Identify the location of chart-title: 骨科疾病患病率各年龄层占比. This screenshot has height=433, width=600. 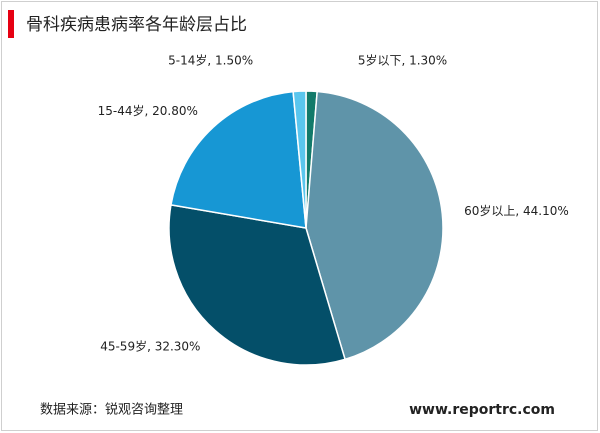
(136, 25).